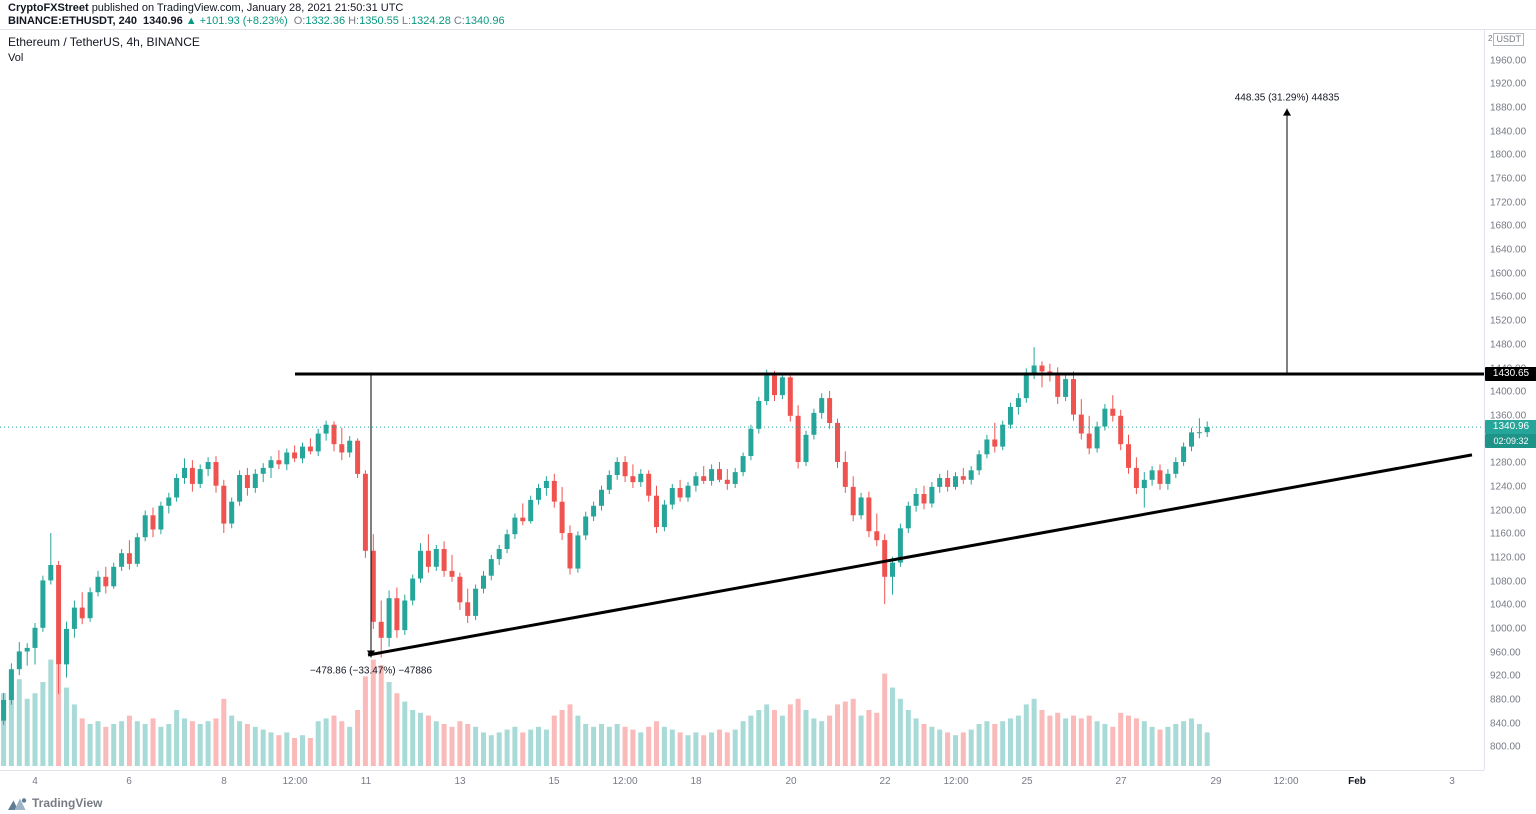  I want to click on price-tick-label: 1720.00, so click(1508, 203).